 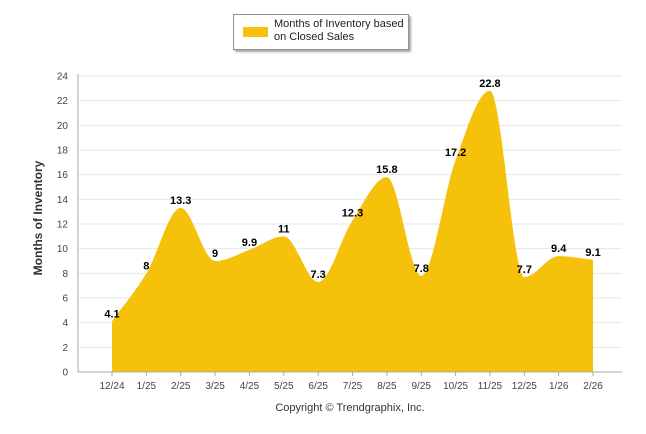 What do you see at coordinates (63, 225) in the screenshot?
I see `y-tick-12: 12` at bounding box center [63, 225].